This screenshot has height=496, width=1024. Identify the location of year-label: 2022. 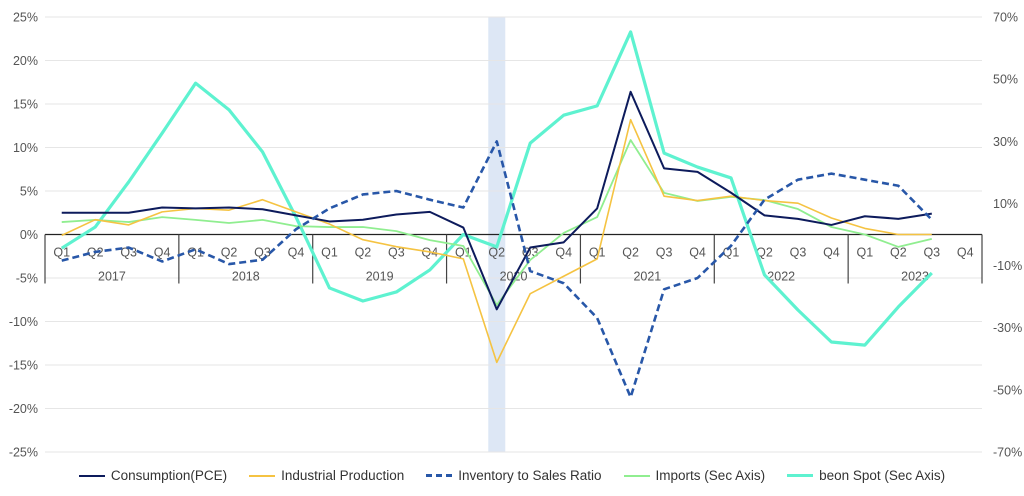
(781, 277).